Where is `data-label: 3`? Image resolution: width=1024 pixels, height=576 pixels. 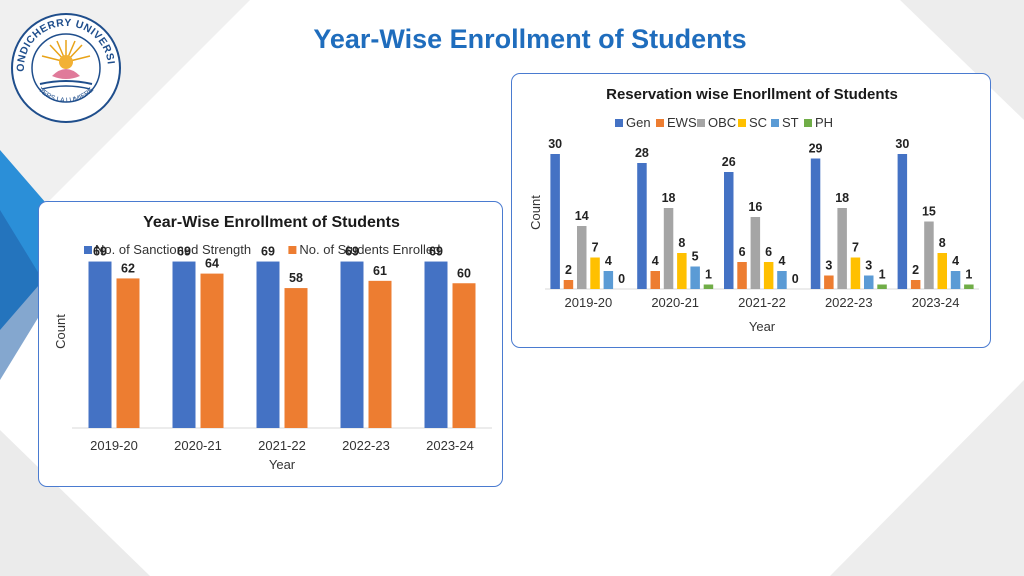 data-label: 3 is located at coordinates (828, 266).